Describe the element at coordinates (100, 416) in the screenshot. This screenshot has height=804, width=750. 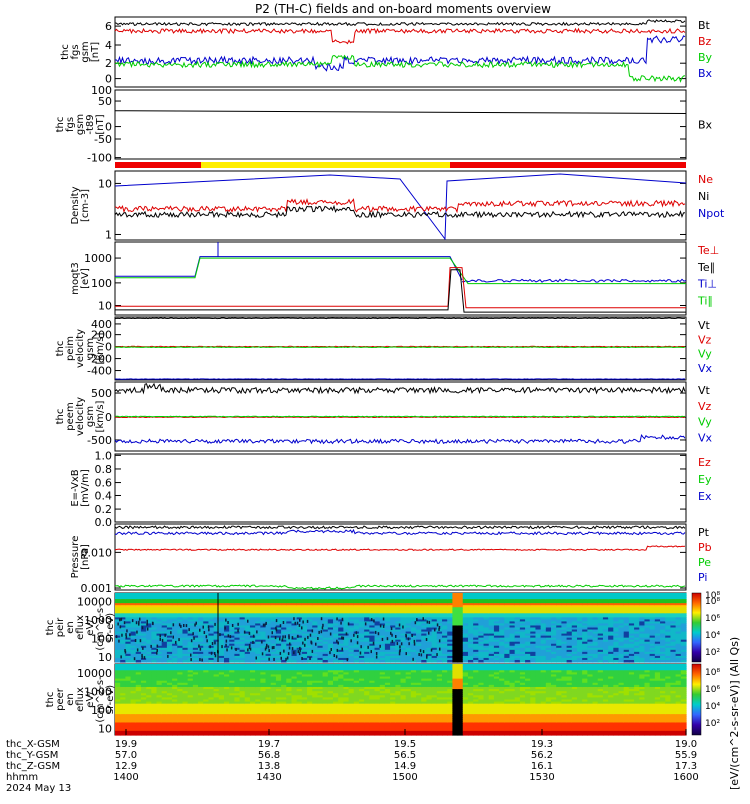
I see `y-axis-label-line: [km/s]` at that location.